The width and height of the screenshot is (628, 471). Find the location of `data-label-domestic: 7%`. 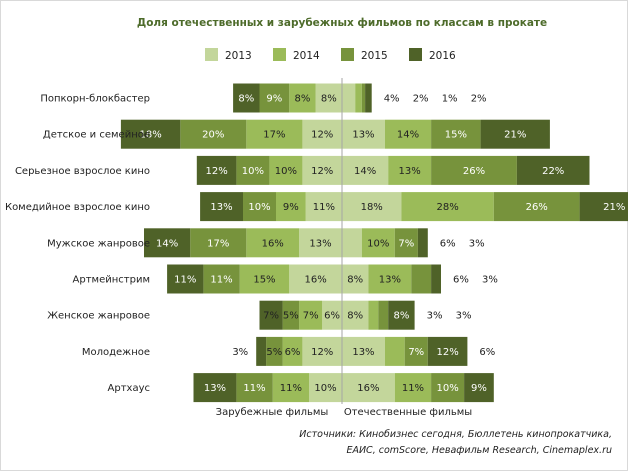

data-label-domestic: 7% is located at coordinates (406, 243).